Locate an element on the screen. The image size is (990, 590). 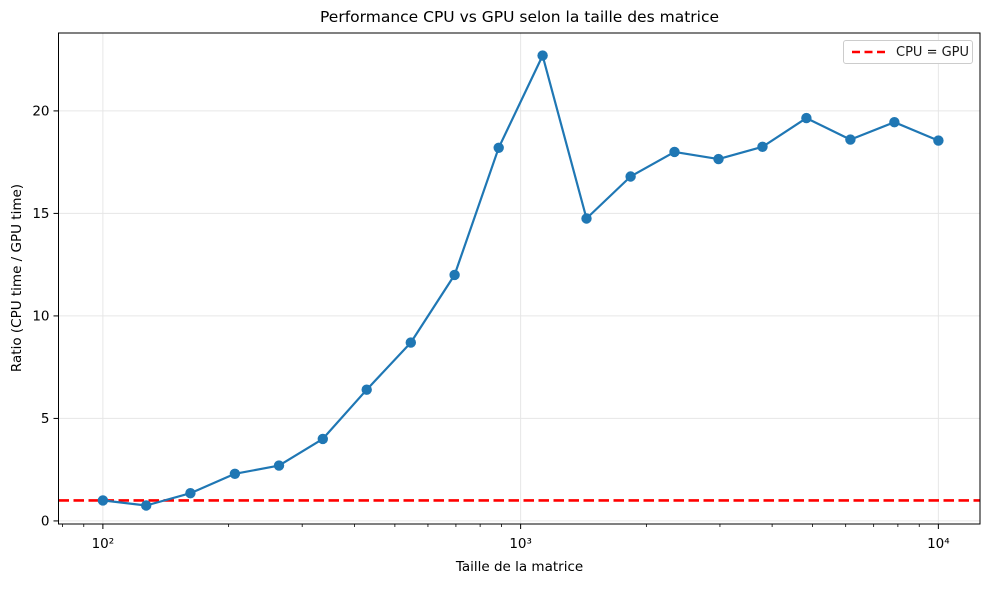
legend-dashed-line-sample is located at coordinates (870, 52).